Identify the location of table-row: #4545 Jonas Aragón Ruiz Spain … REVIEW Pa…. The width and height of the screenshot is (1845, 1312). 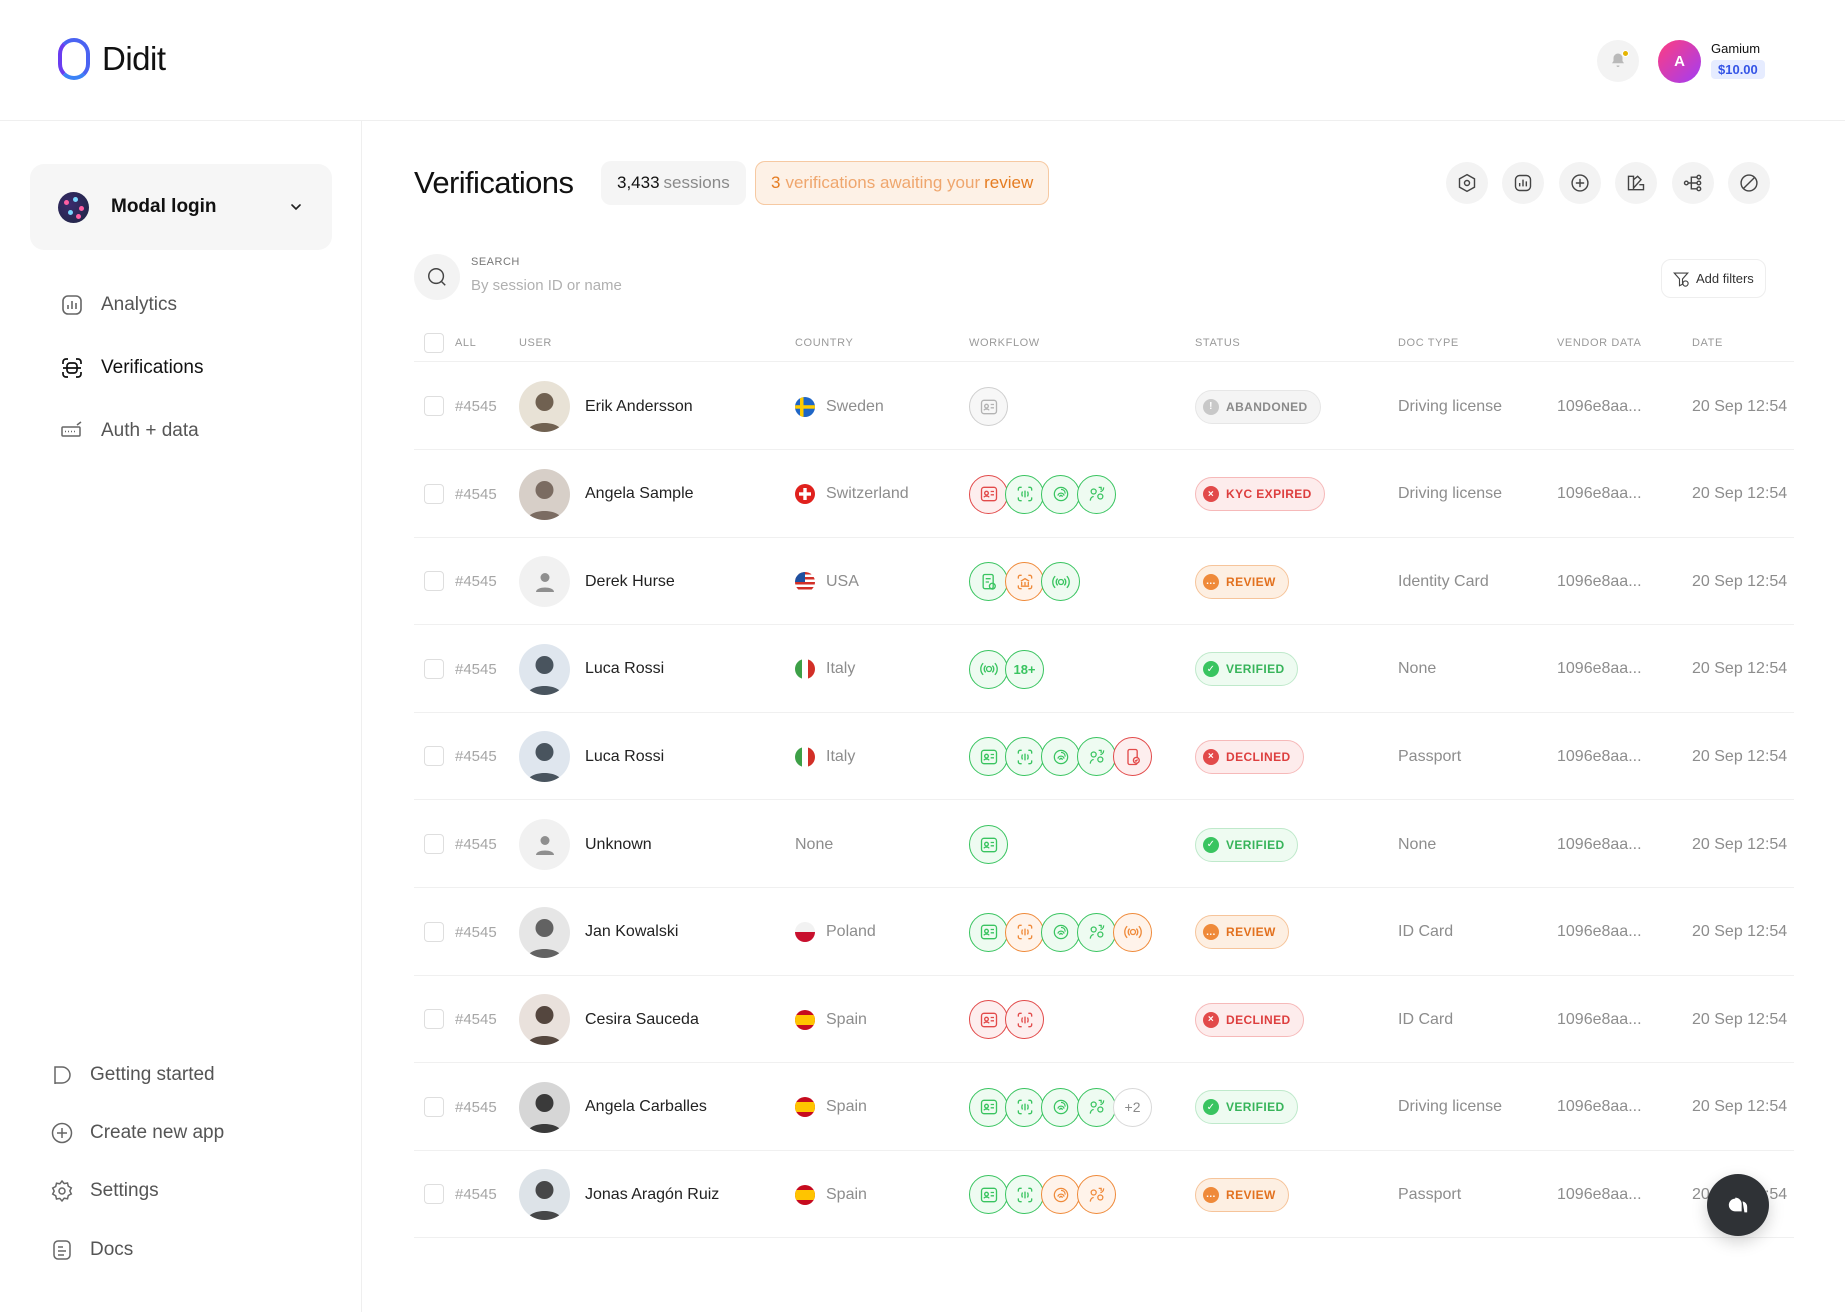
(1104, 1195).